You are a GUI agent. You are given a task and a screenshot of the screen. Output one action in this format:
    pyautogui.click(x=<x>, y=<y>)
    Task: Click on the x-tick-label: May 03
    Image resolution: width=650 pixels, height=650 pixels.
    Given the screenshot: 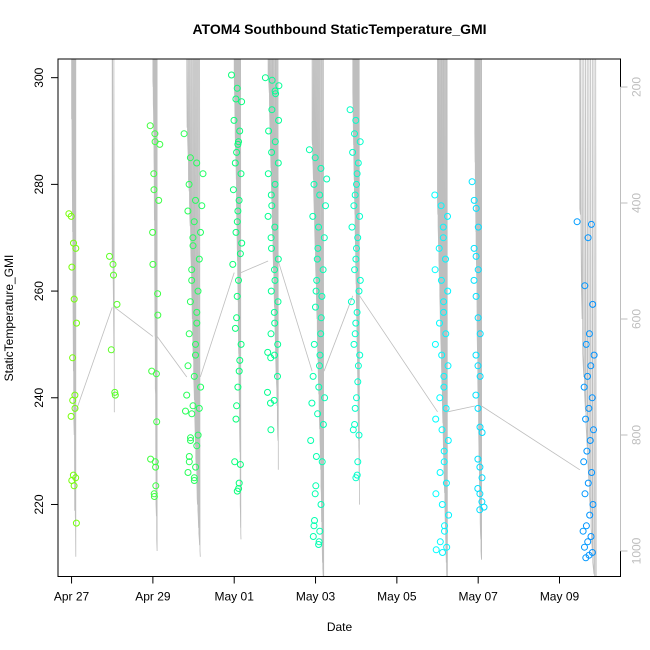 What is the action you would take?
    pyautogui.click(x=316, y=597)
    